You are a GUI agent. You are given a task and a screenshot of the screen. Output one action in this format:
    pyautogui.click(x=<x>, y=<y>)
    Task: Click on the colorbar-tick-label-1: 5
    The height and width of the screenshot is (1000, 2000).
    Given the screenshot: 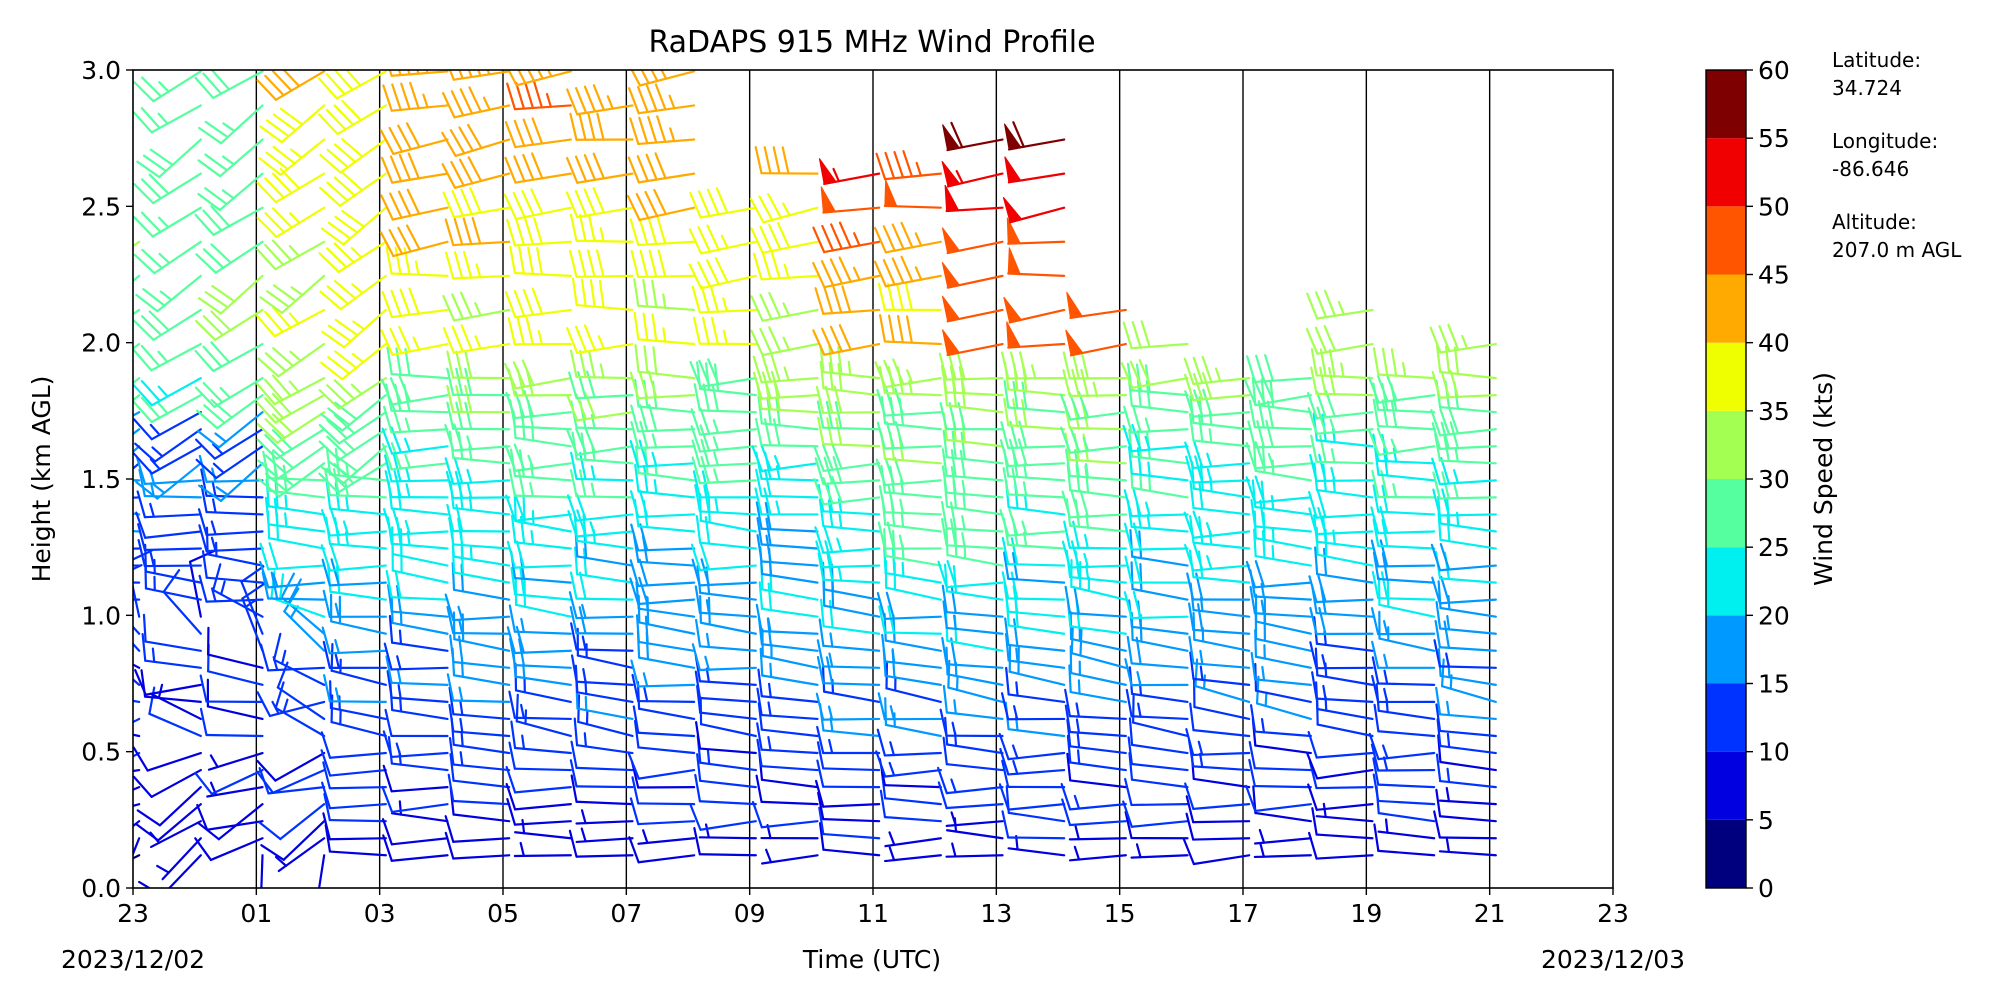 What is the action you would take?
    pyautogui.click(x=1766, y=820)
    